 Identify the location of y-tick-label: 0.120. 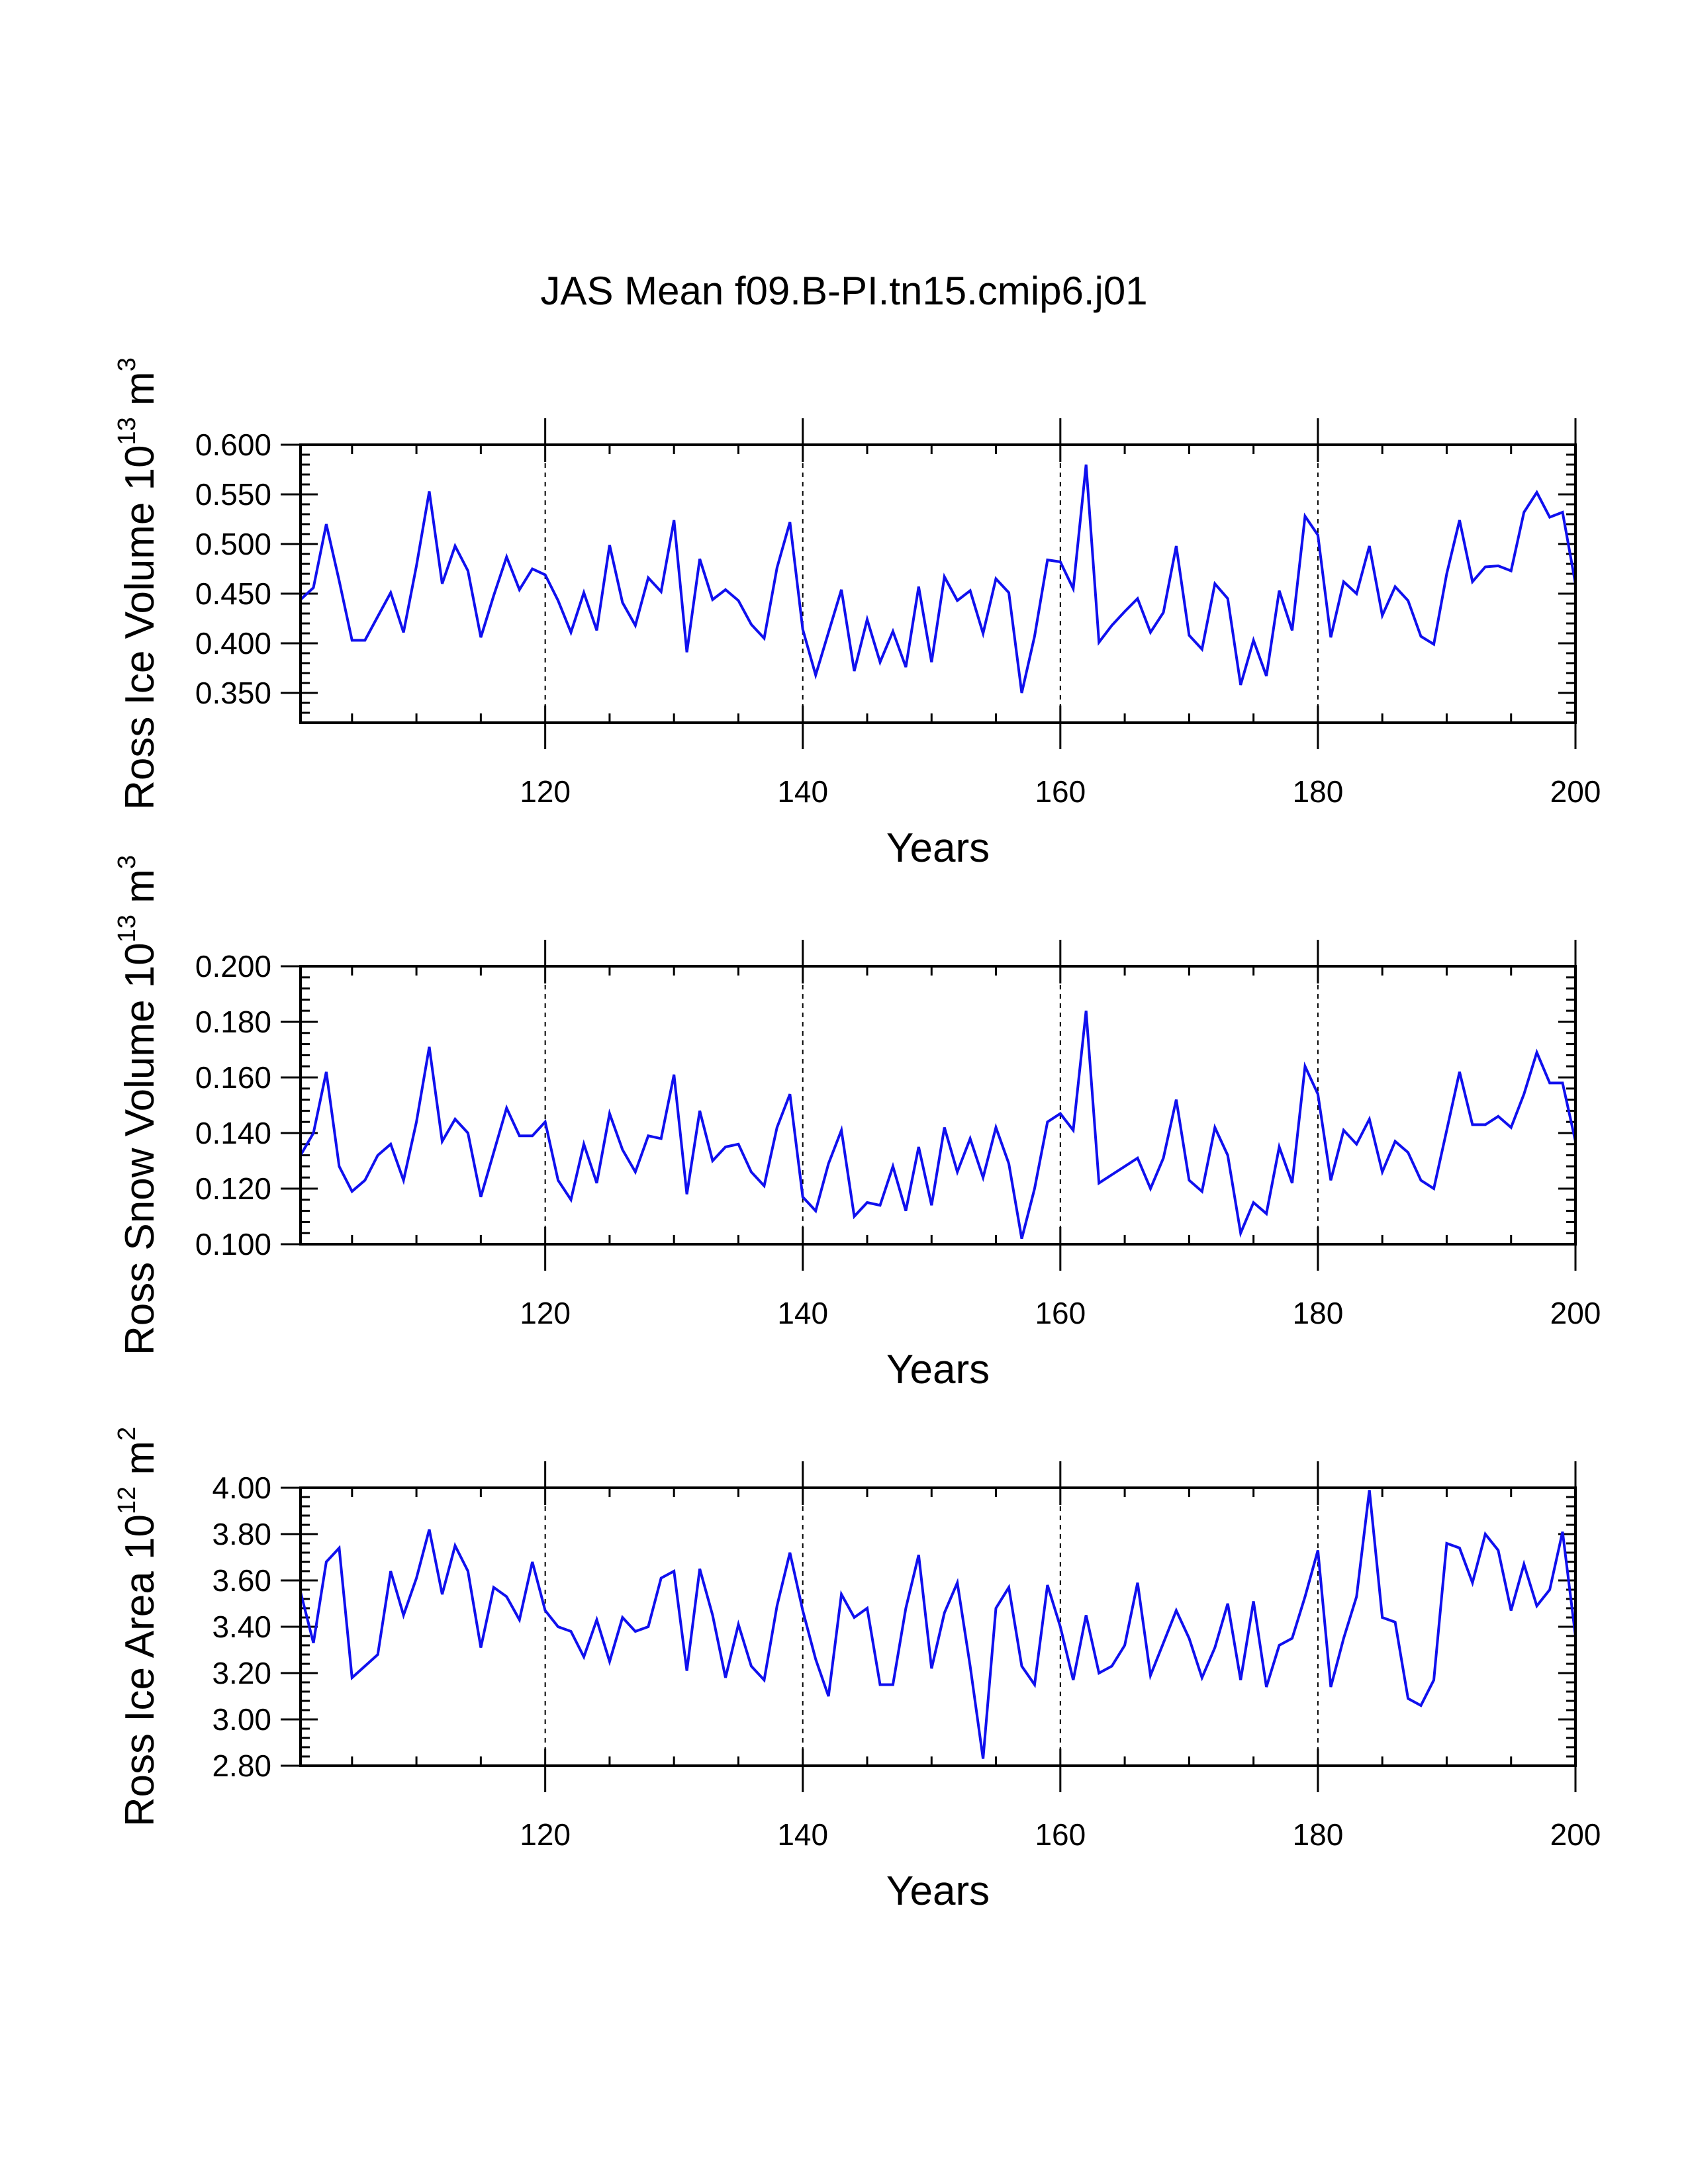
(233, 1188).